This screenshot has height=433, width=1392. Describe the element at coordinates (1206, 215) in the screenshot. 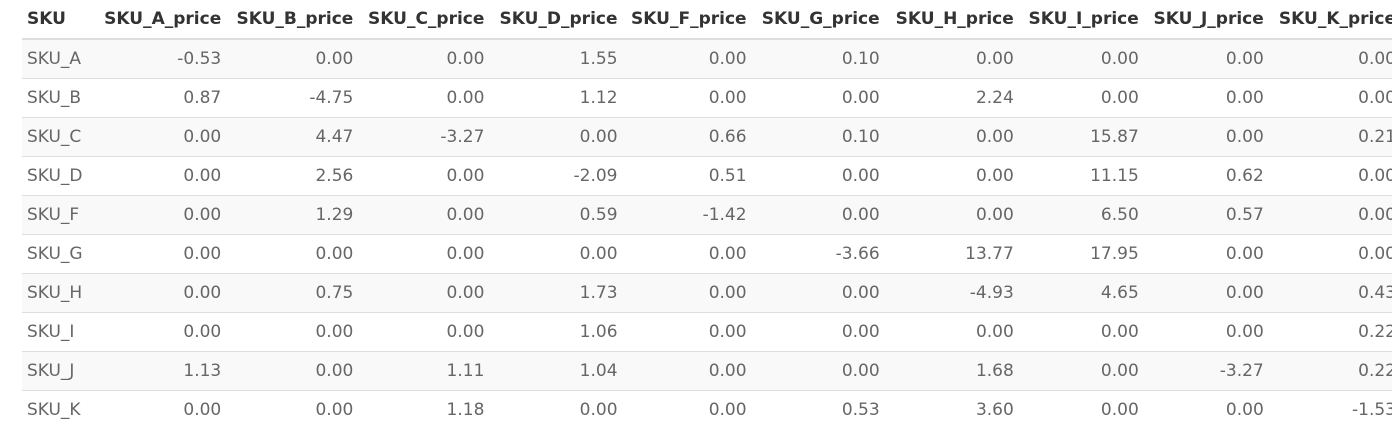

I see `value-cell: 0.57` at that location.